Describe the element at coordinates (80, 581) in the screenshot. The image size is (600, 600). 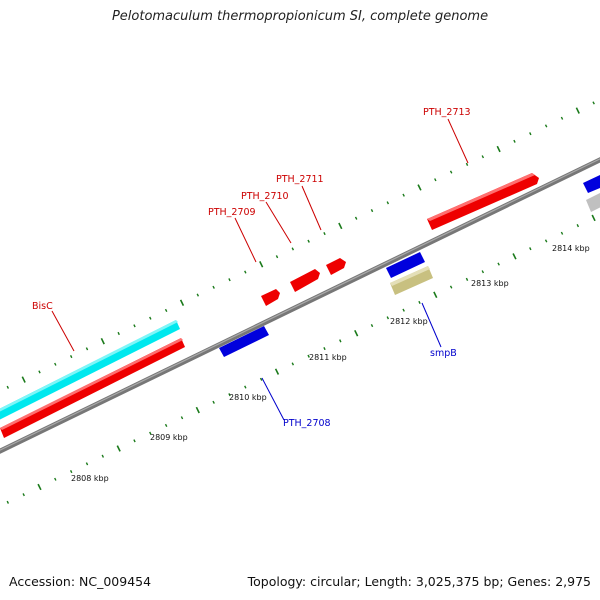
I see `accession-text: Accession: NC_009454` at that location.